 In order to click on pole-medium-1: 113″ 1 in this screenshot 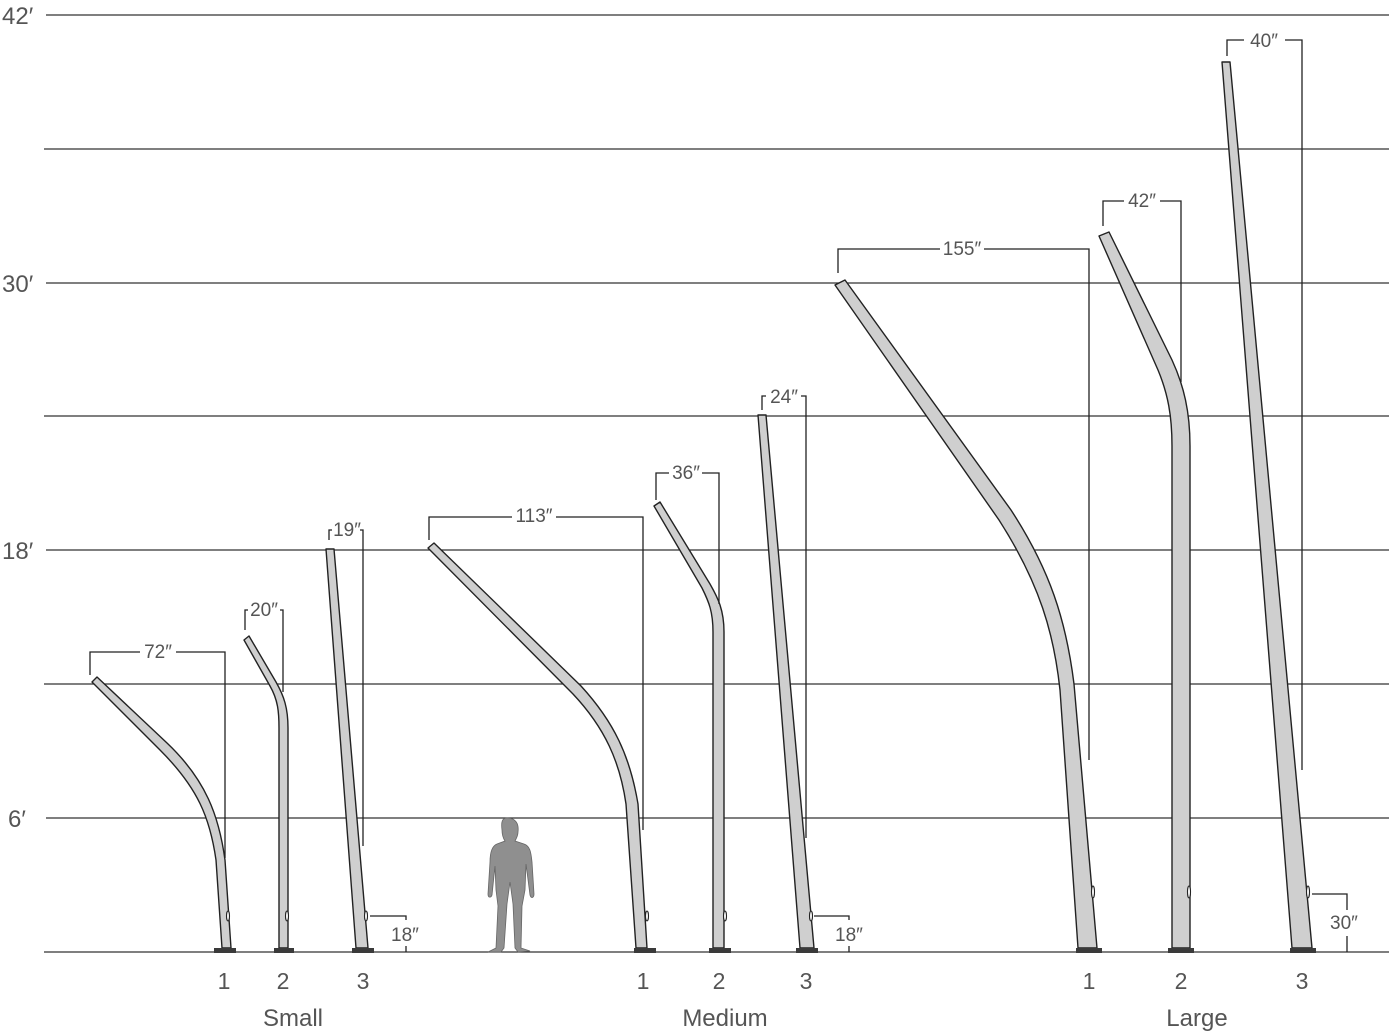, I will do `click(541, 750)`.